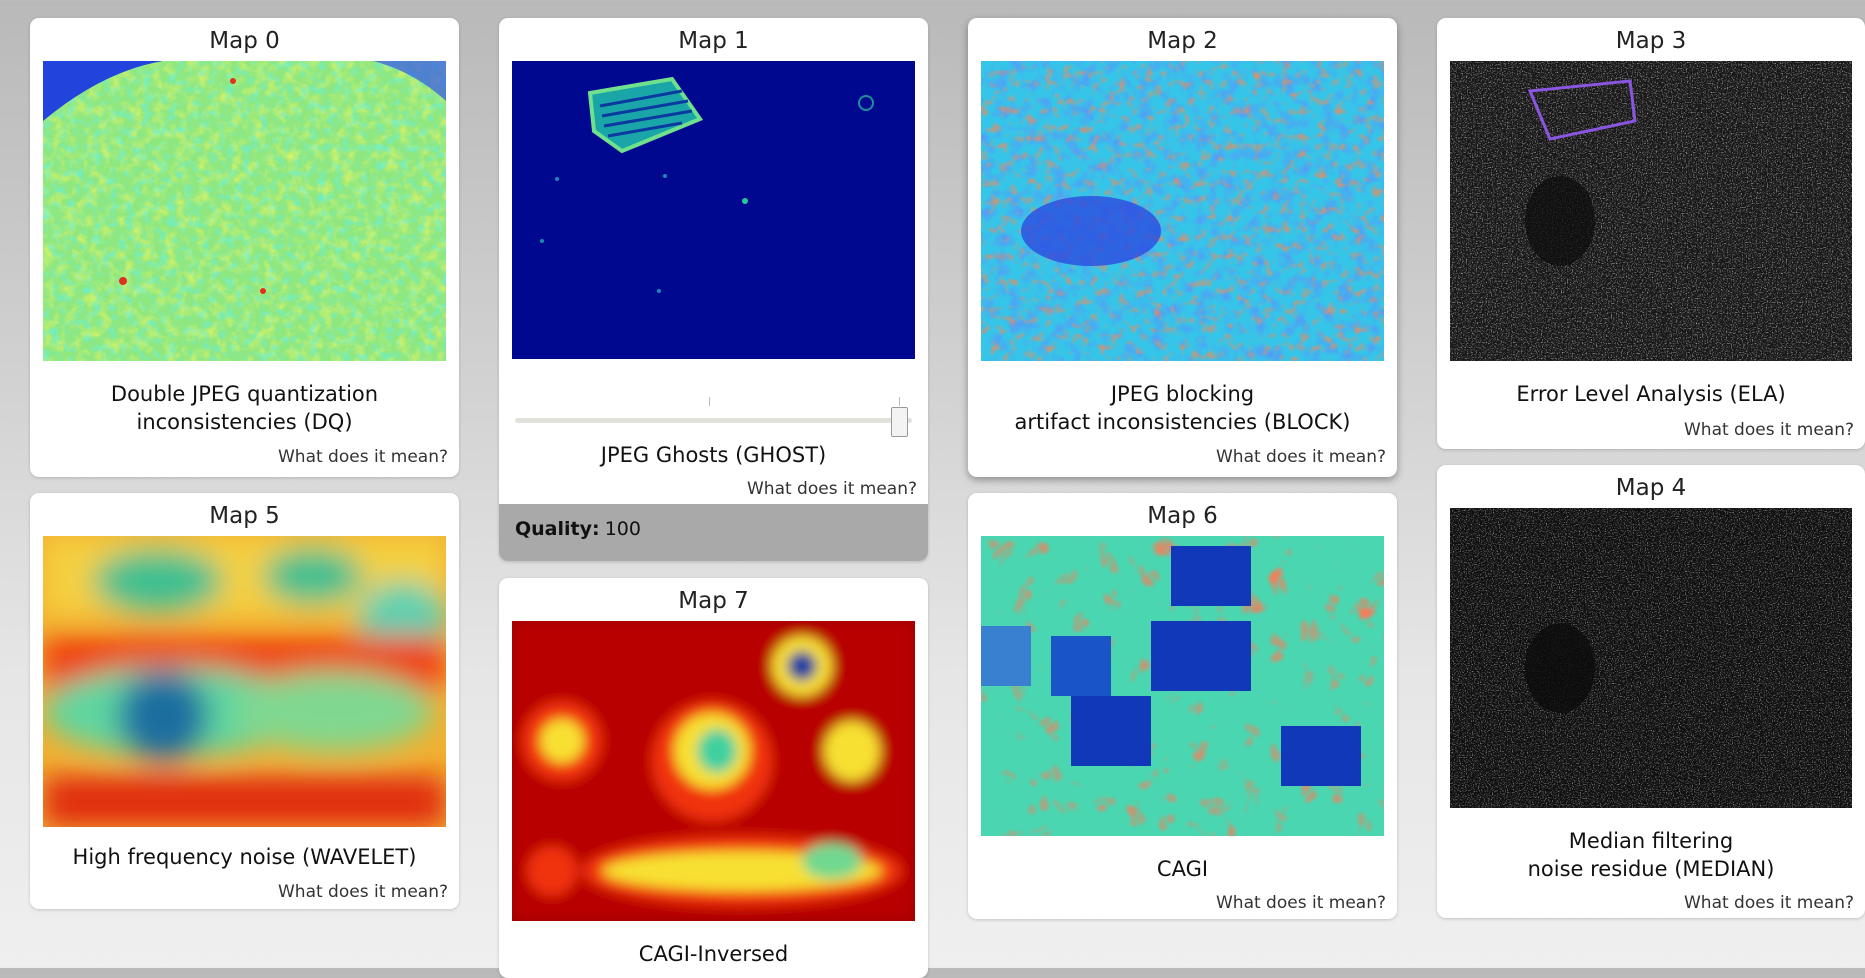 The height and width of the screenshot is (978, 1865). Describe the element at coordinates (713, 420) in the screenshot. I see `quality-slider-track` at that location.